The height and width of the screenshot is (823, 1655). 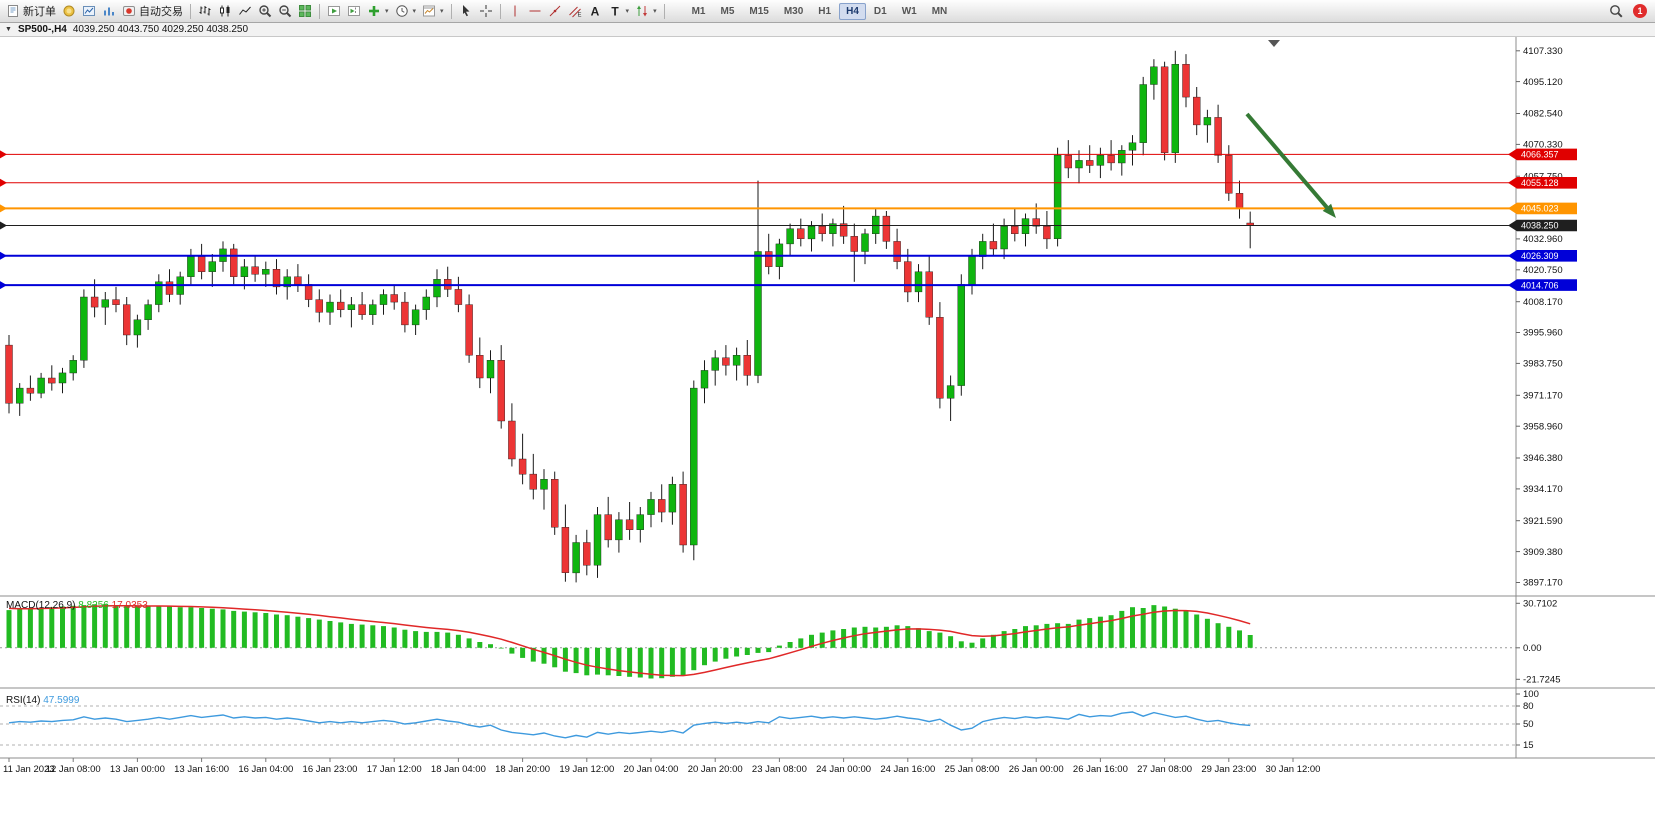 I want to click on crosshair-tool-button, so click(x=486, y=11).